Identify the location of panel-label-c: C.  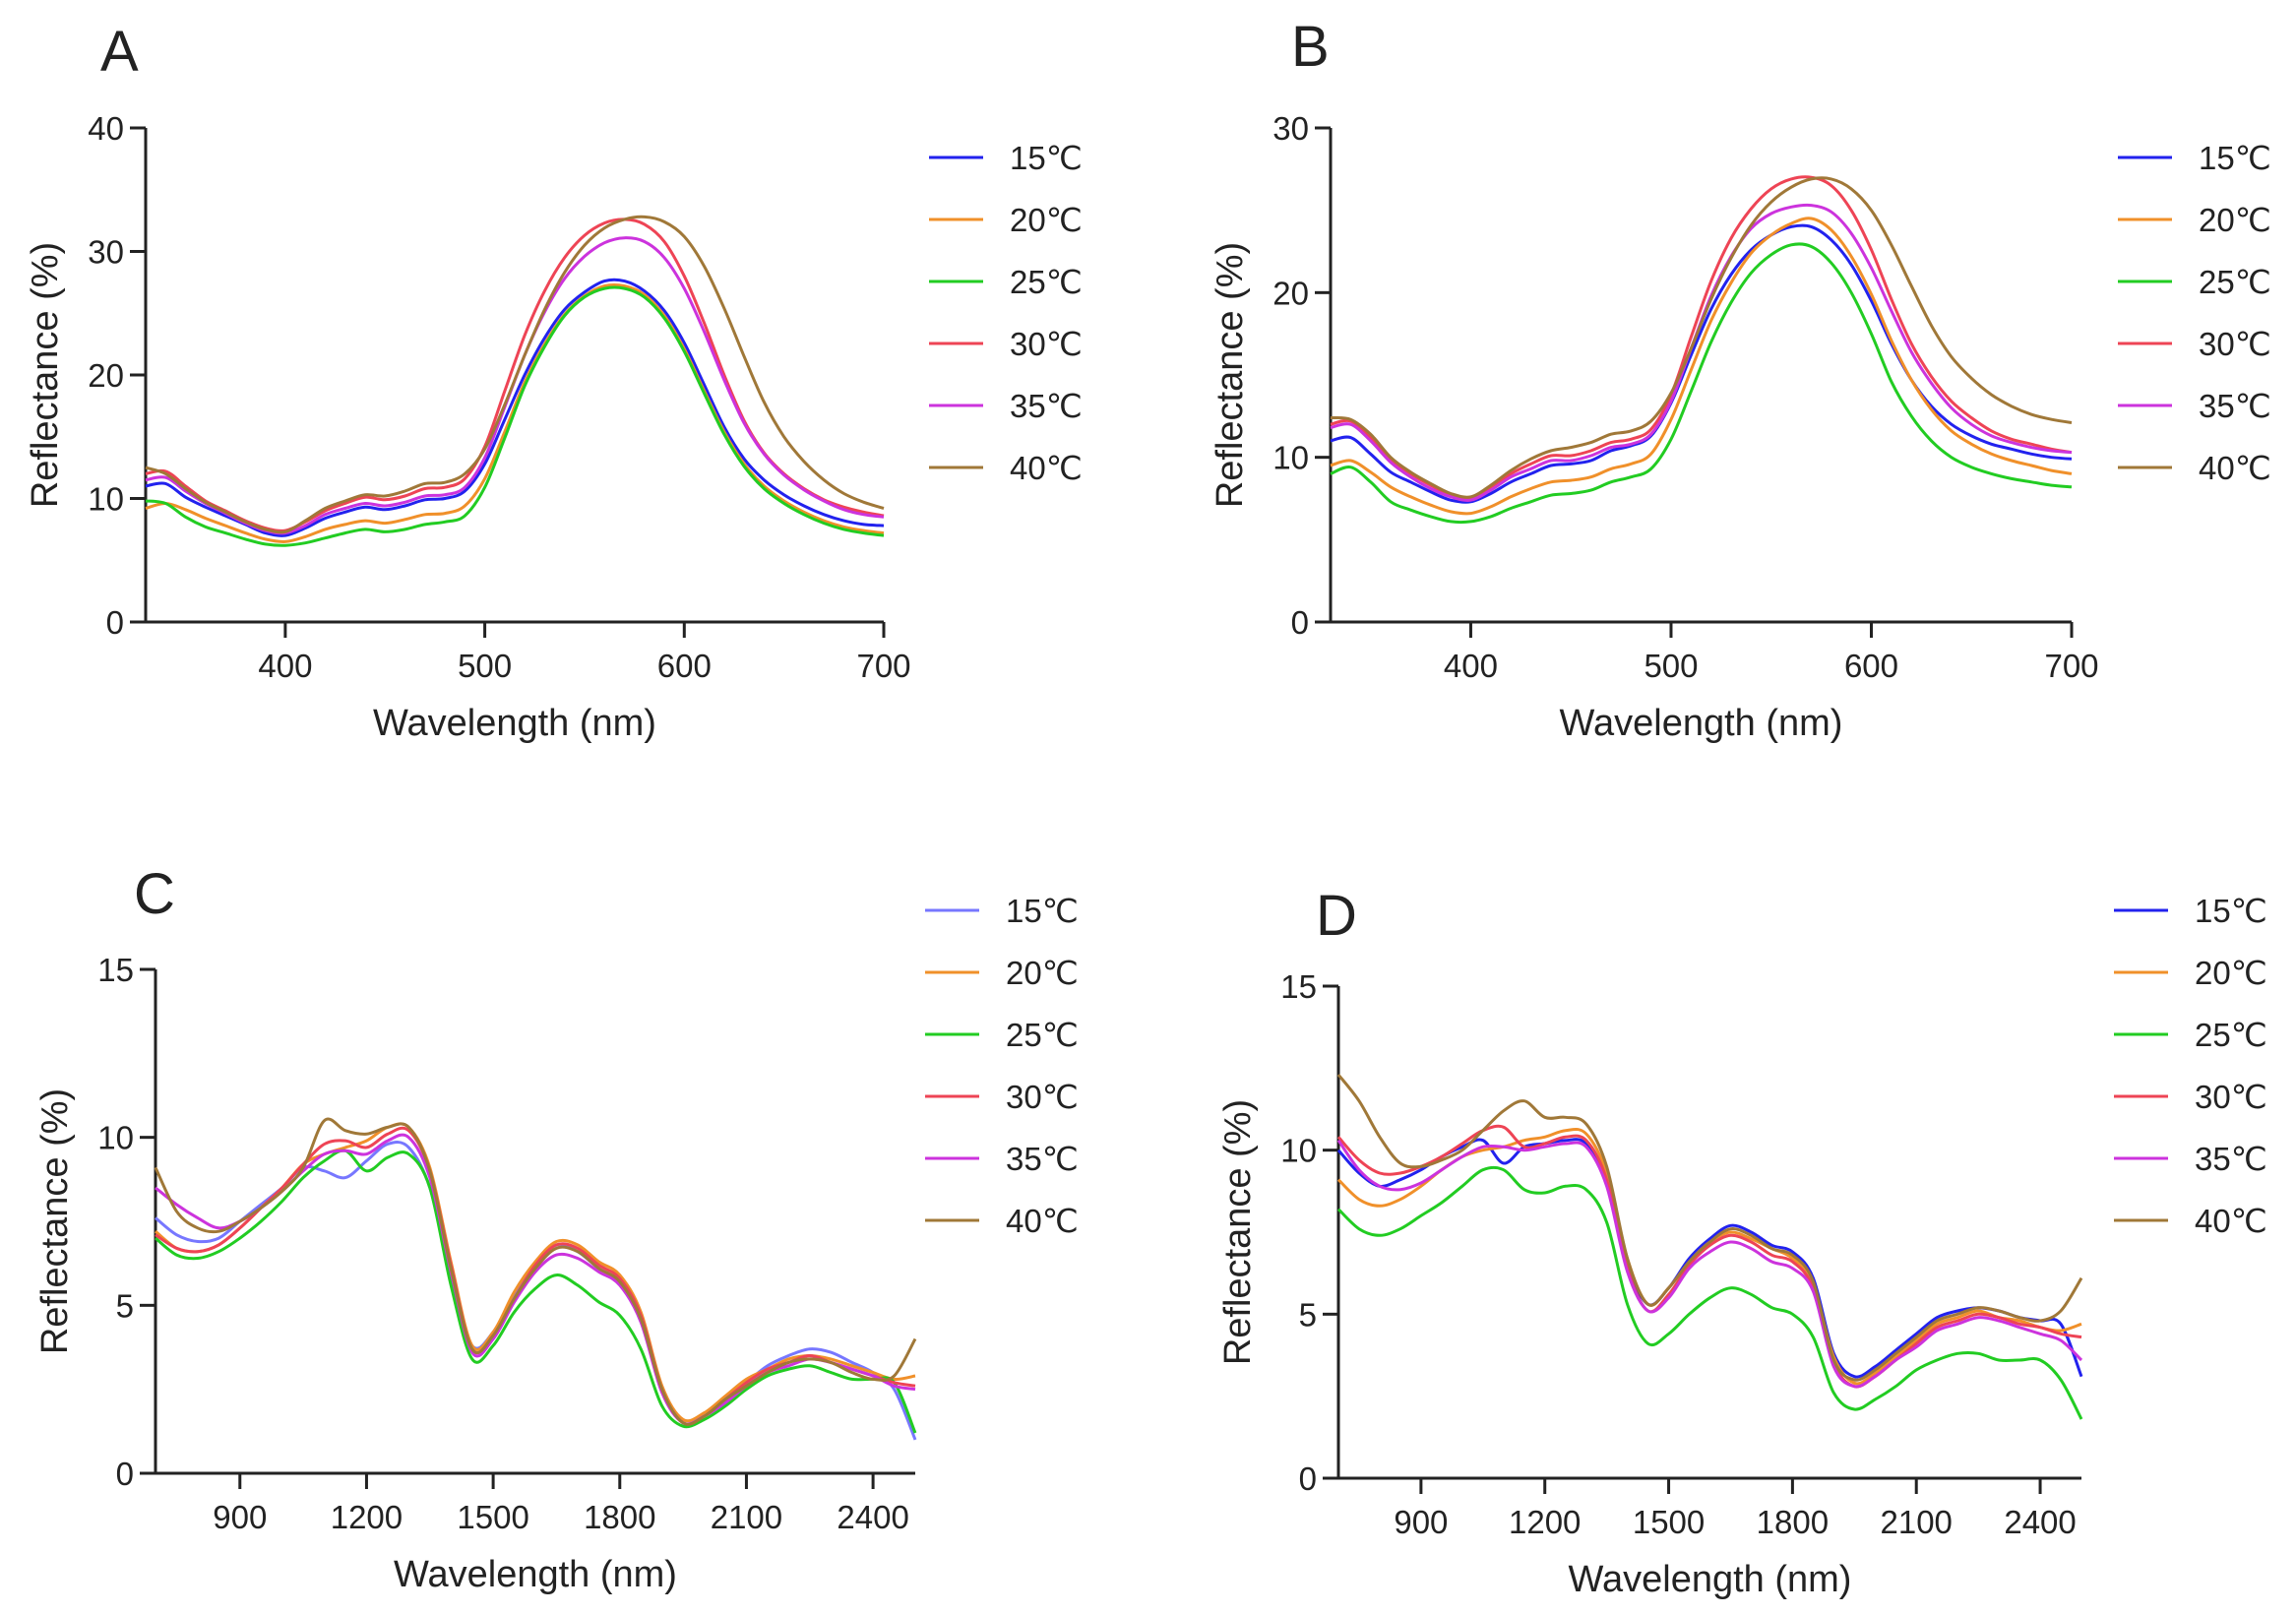
(154, 894).